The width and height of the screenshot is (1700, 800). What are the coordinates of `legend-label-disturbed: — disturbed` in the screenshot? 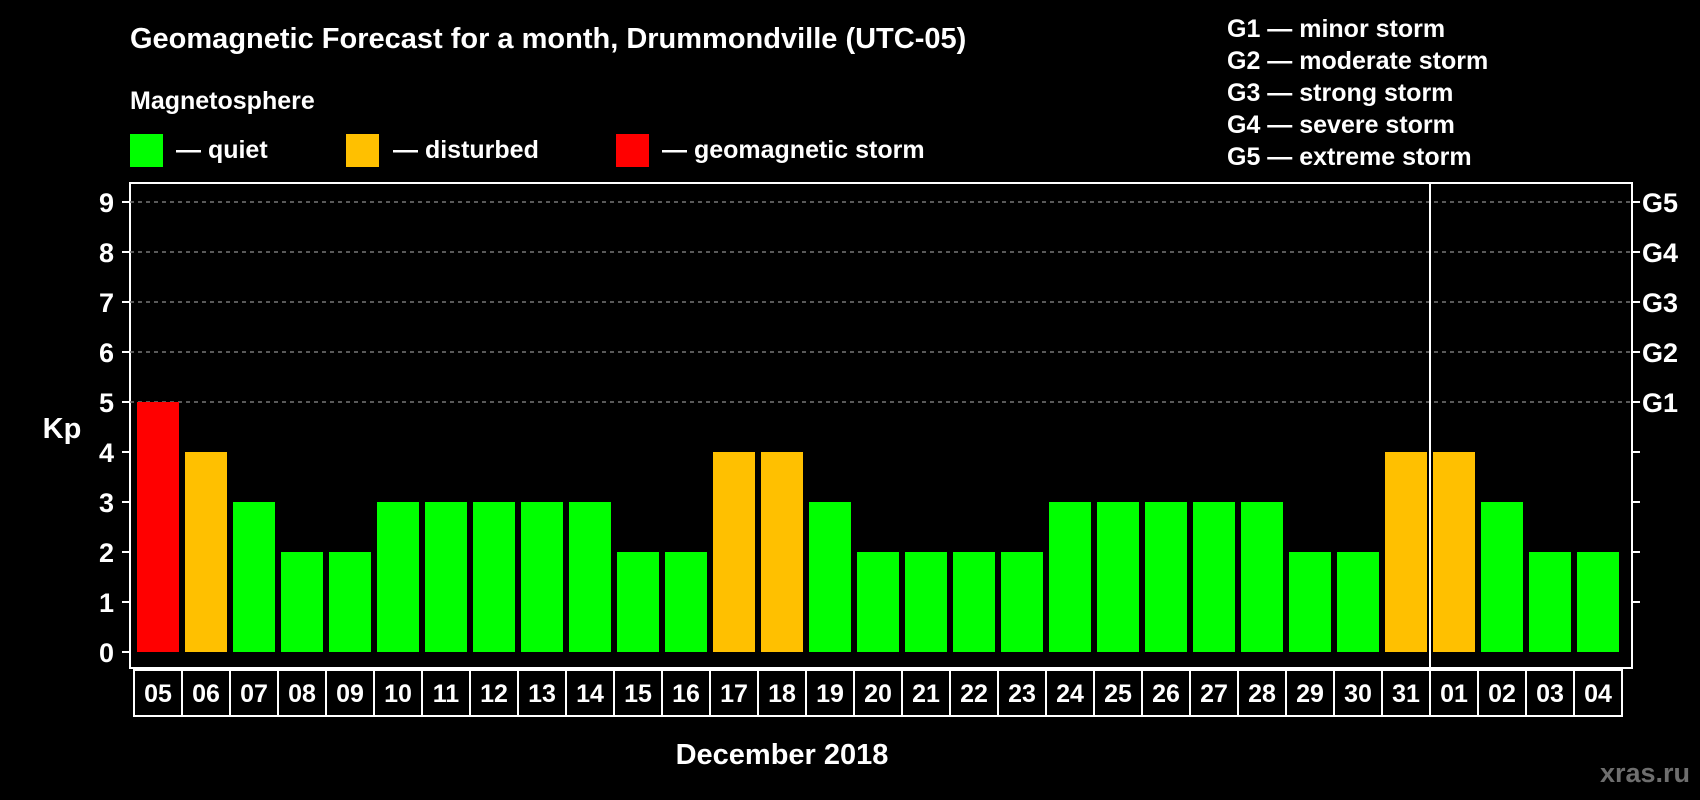 It's located at (466, 150).